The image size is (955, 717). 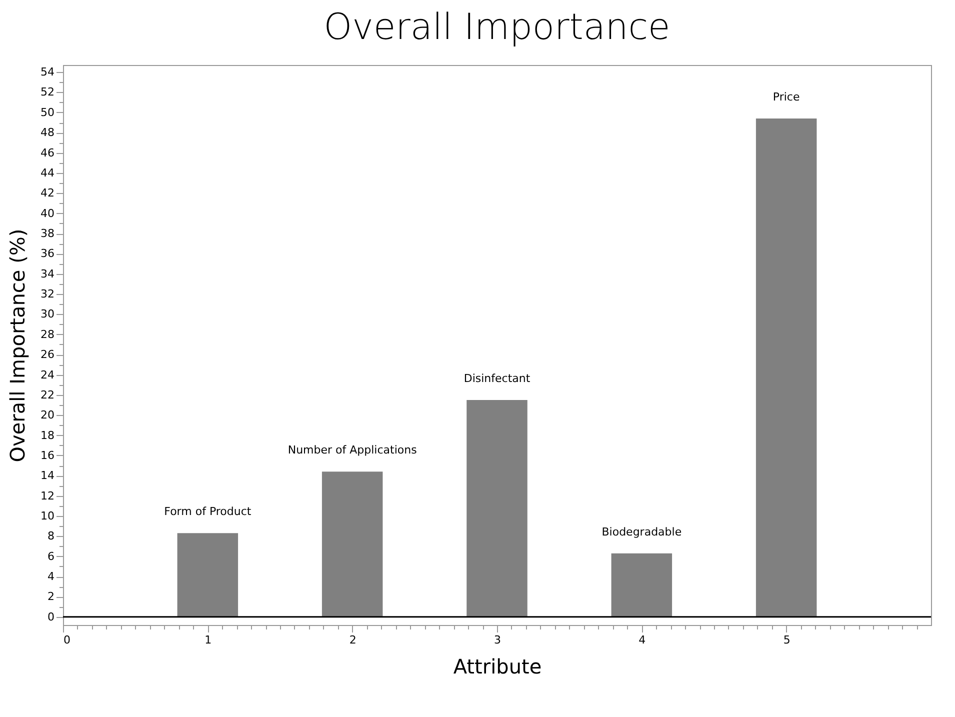 What do you see at coordinates (786, 97) in the screenshot?
I see `annotation: Price` at bounding box center [786, 97].